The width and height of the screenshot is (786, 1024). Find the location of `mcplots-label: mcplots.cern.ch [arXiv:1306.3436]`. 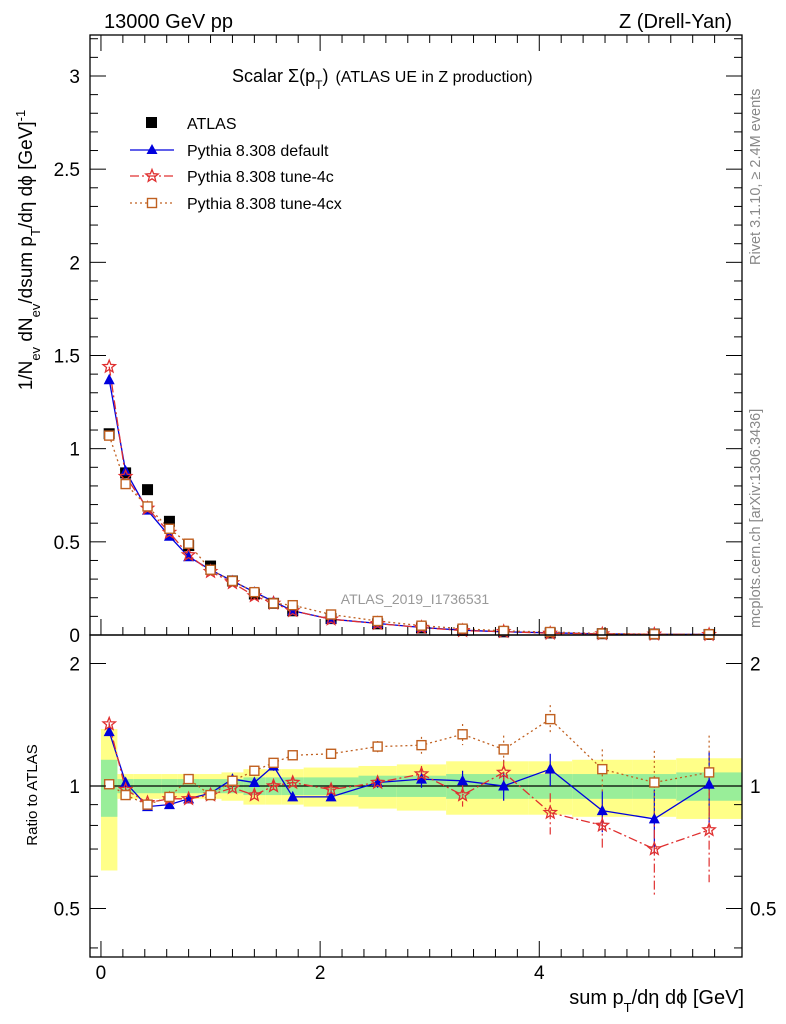

mcplots-label: mcplots.cern.ch [arXiv:1306.3436] is located at coordinates (756, 518).